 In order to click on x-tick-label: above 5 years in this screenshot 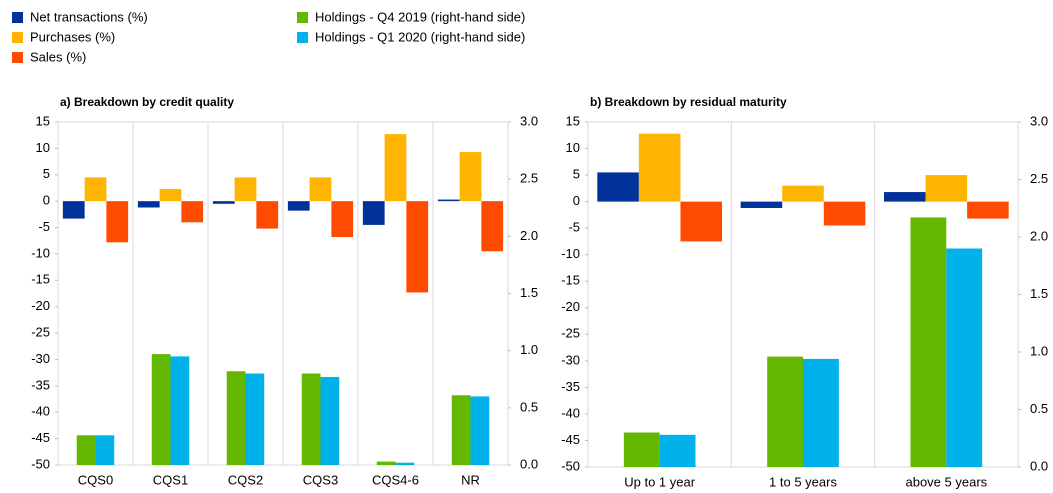, I will do `click(946, 481)`.